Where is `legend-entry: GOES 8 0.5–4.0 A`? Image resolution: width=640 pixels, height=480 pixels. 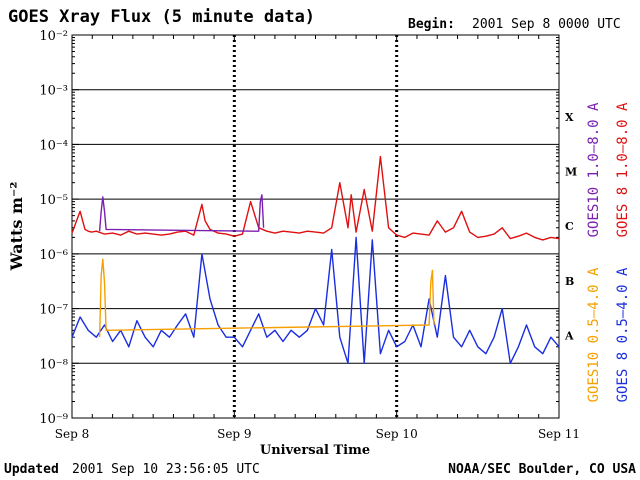 legend-entry: GOES 8 0.5–4.0 A is located at coordinates (623, 334).